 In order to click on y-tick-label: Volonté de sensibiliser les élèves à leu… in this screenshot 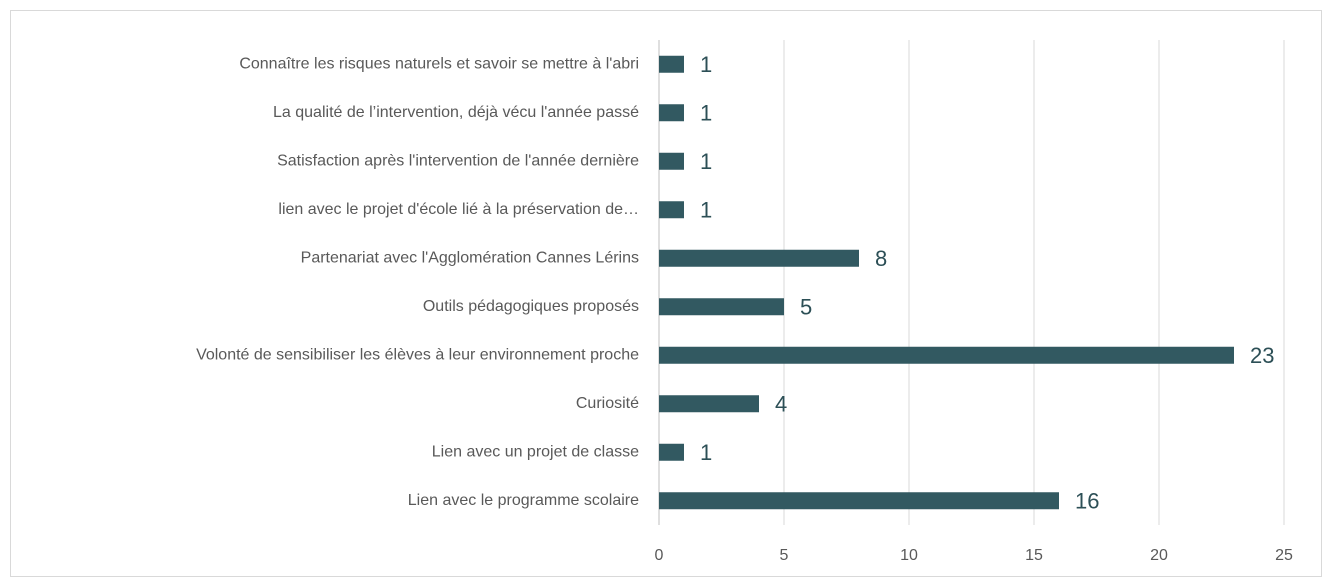, I will do `click(417, 354)`.